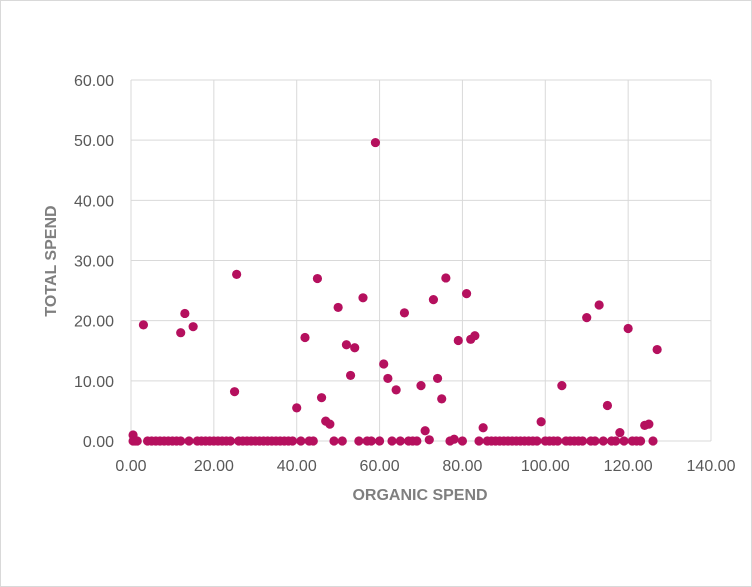 This screenshot has width=752, height=587. What do you see at coordinates (94, 322) in the screenshot?
I see `y-tick-label: 20.00` at bounding box center [94, 322].